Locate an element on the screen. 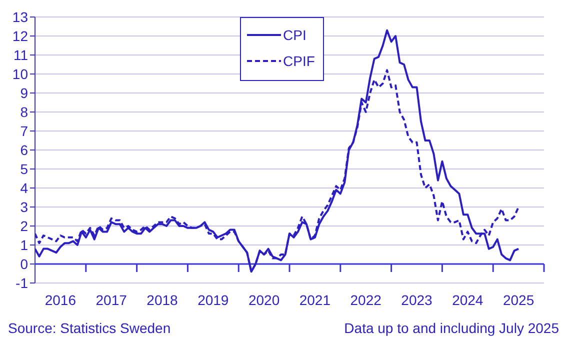 The width and height of the screenshot is (567, 341). y-tick-label: 11 is located at coordinates (20, 54).